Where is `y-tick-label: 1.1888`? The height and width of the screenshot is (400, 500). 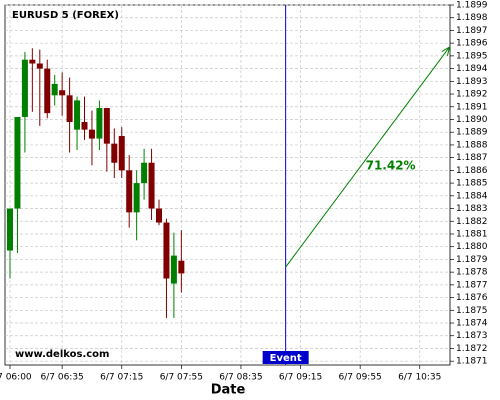 y-tick-label: 1.1888 is located at coordinates (472, 145).